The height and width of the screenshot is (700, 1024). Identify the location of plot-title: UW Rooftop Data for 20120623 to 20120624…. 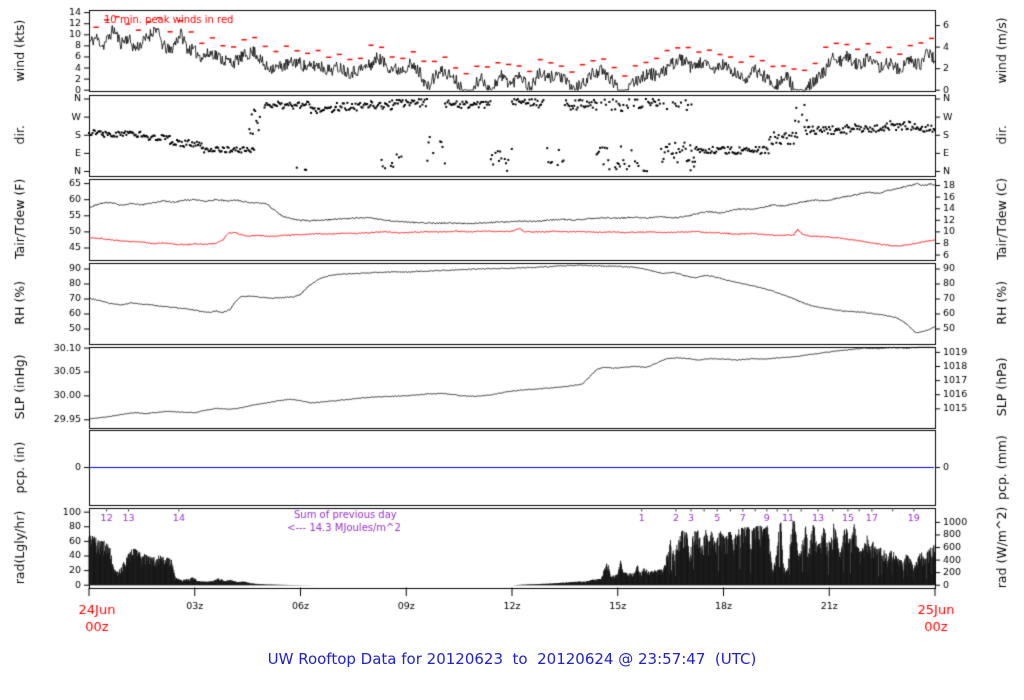
(512, 659).